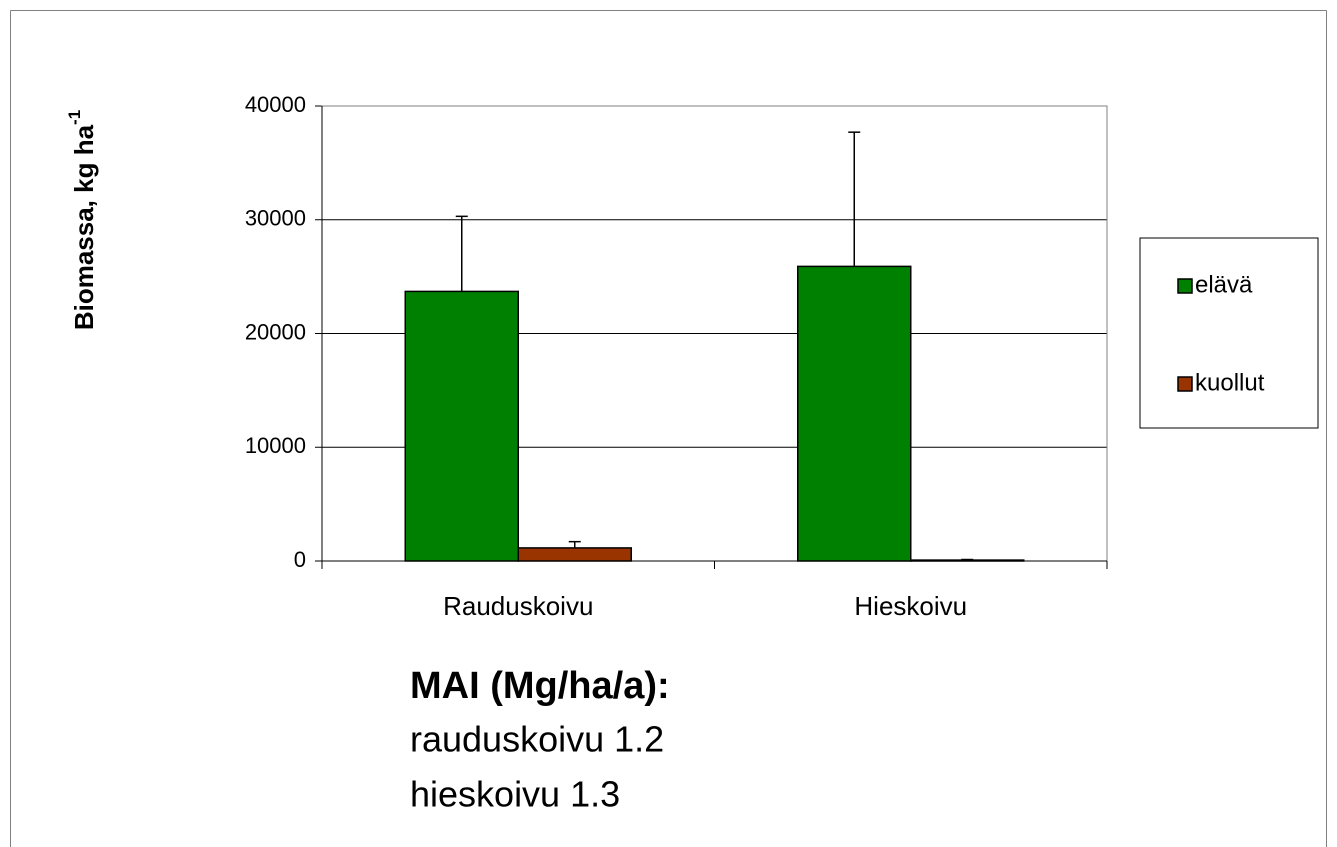 This screenshot has height=847, width=1337. Describe the element at coordinates (275, 218) in the screenshot. I see `y-tick-label: 30000` at that location.